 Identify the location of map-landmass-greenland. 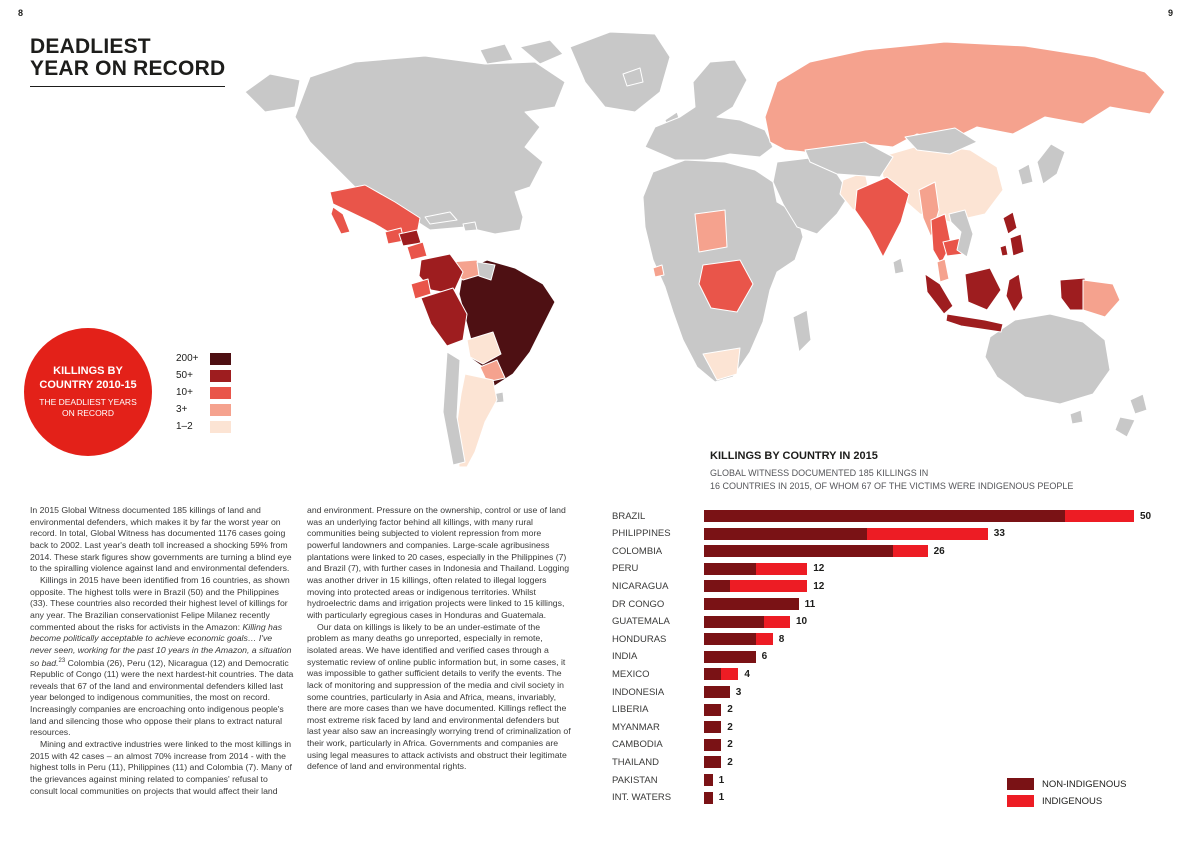
(620, 72).